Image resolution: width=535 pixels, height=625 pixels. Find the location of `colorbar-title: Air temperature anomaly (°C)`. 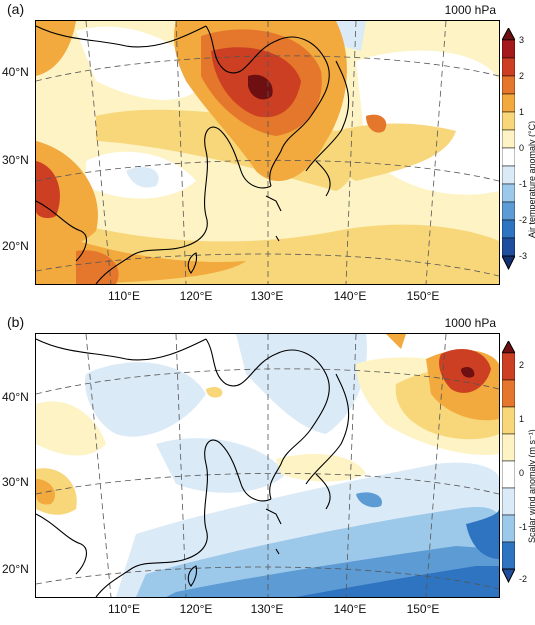

colorbar-title: Air temperature anomaly (°C) is located at coordinates (531, 179).